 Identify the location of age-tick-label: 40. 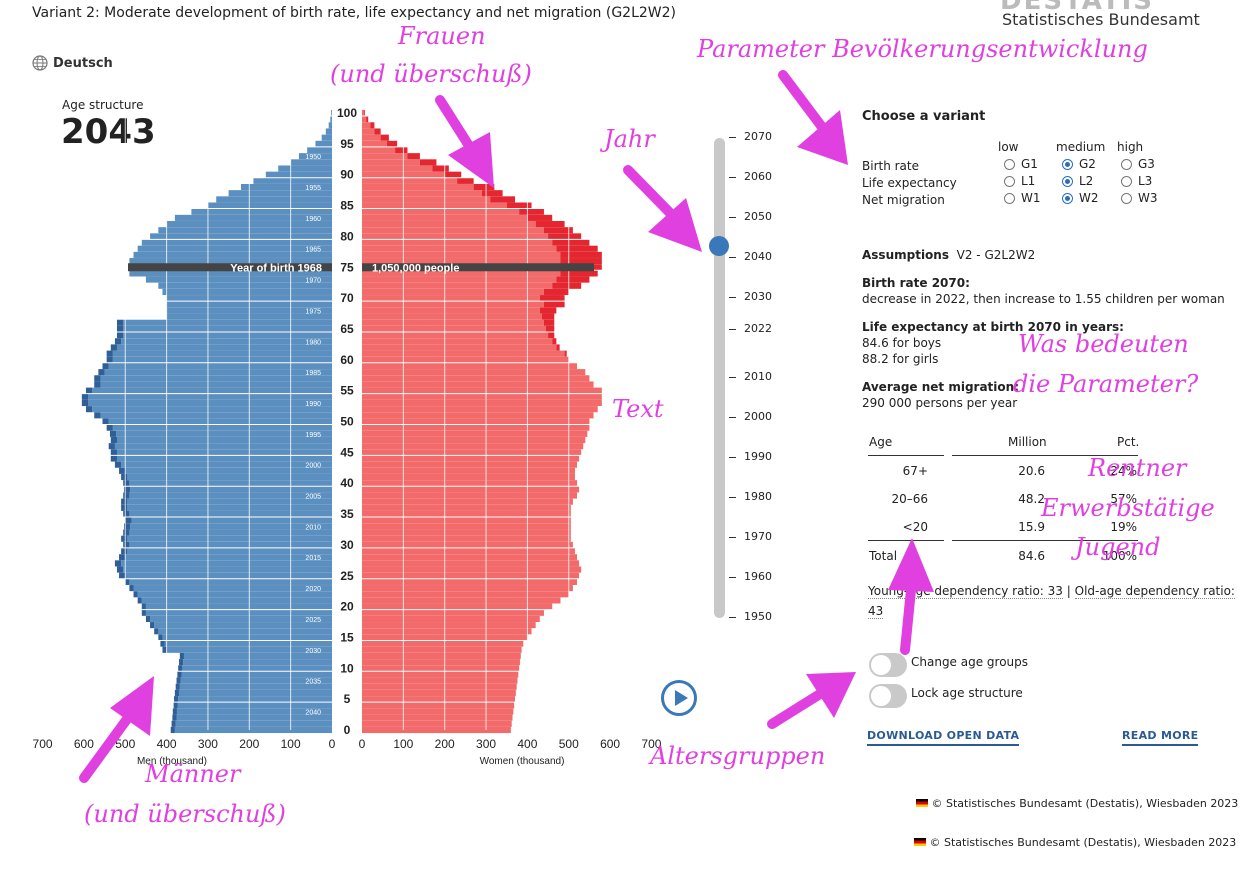
(347, 483).